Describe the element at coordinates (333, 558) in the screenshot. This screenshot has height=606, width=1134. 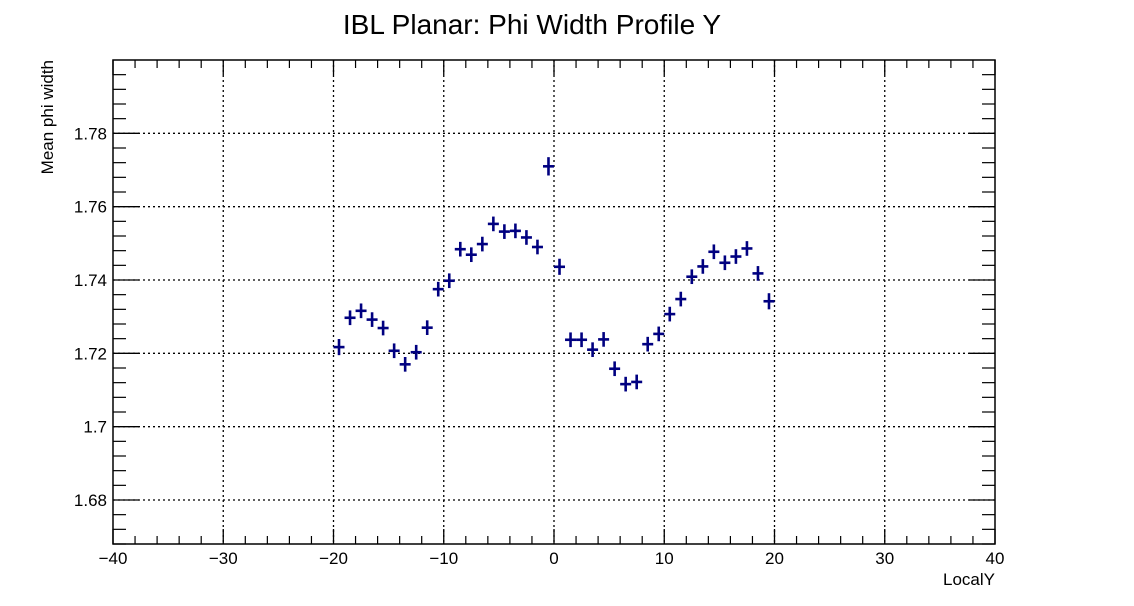
I see `x-tick-label: −20` at that location.